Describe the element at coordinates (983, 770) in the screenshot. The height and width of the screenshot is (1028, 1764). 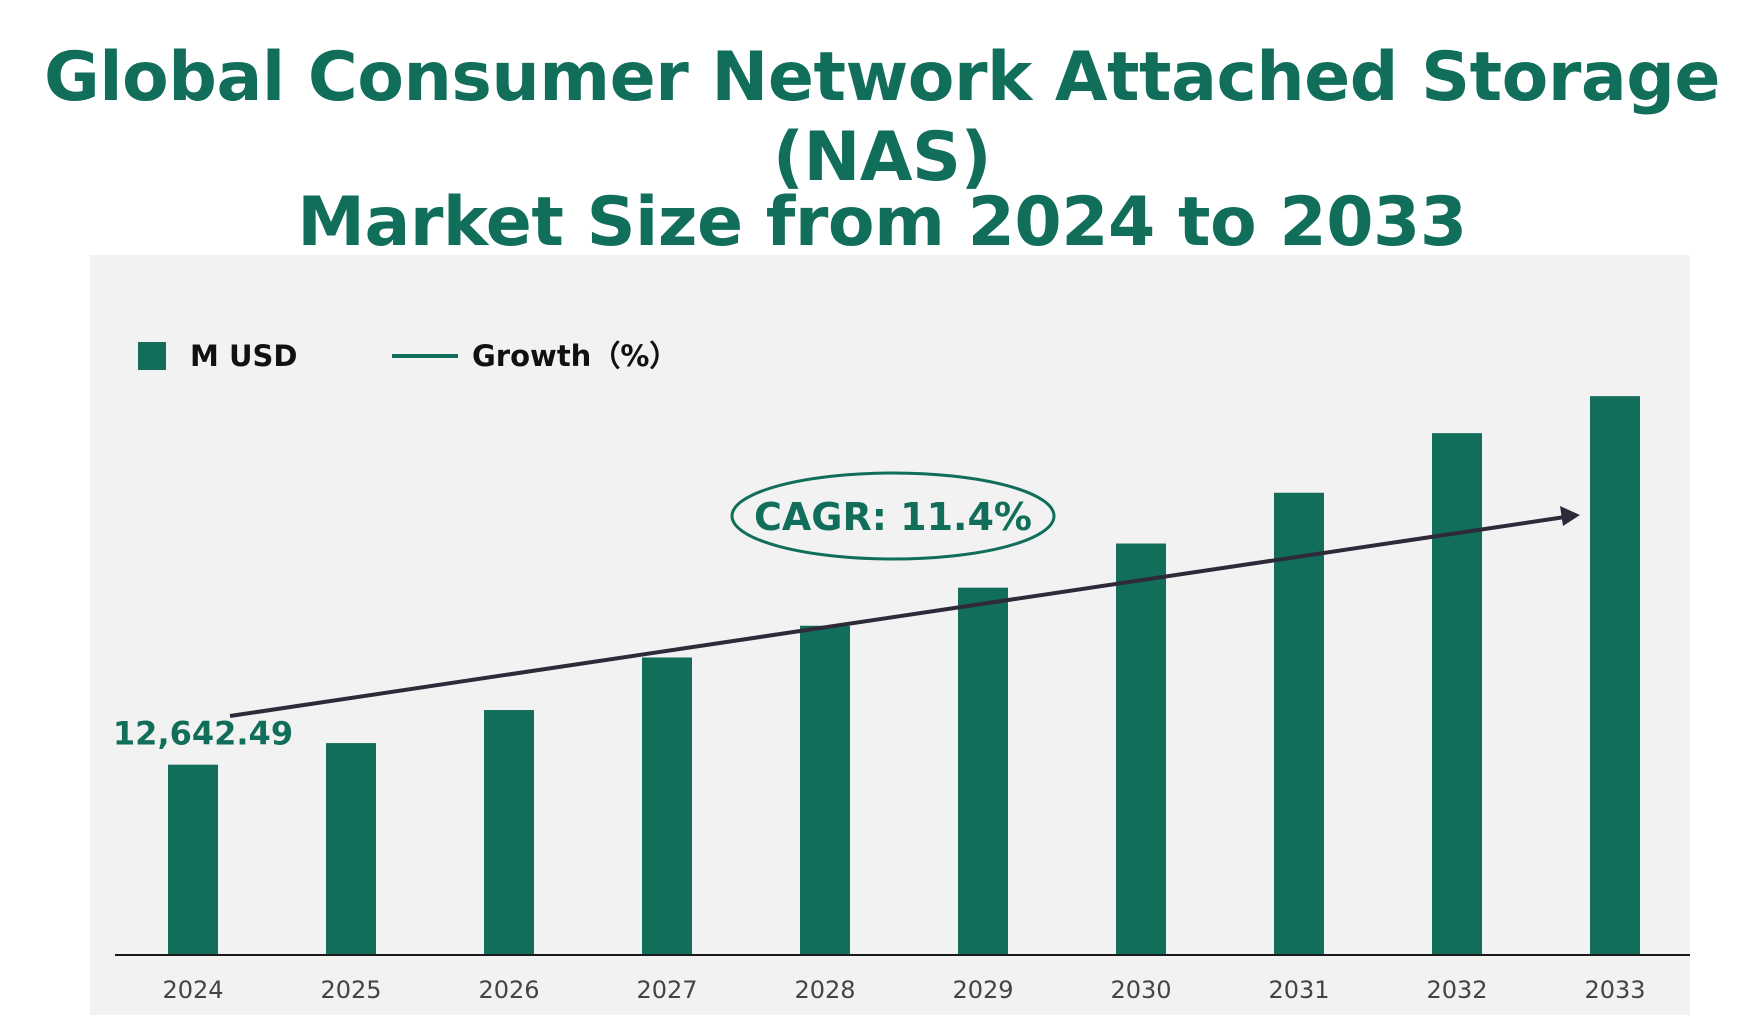
I see `bar-2029` at that location.